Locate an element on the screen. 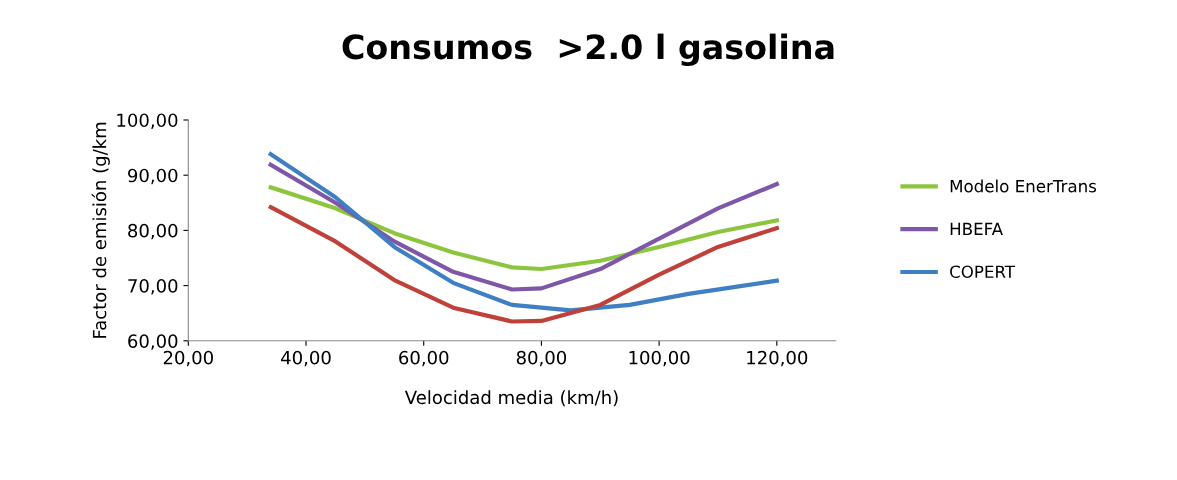  x-tick-label: 20,00 is located at coordinates (188, 358).